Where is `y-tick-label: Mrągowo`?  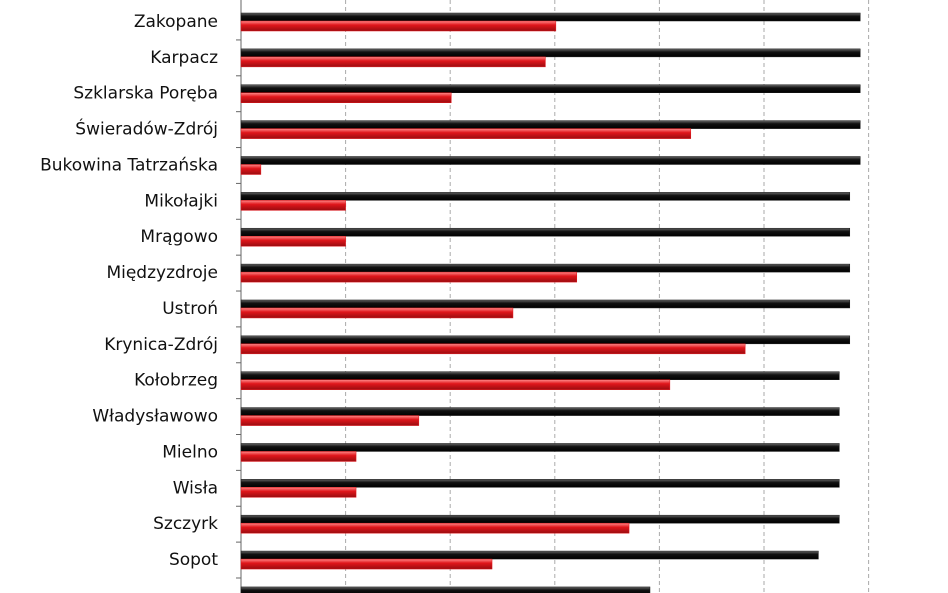
y-tick-label: Mrągowo is located at coordinates (179, 237).